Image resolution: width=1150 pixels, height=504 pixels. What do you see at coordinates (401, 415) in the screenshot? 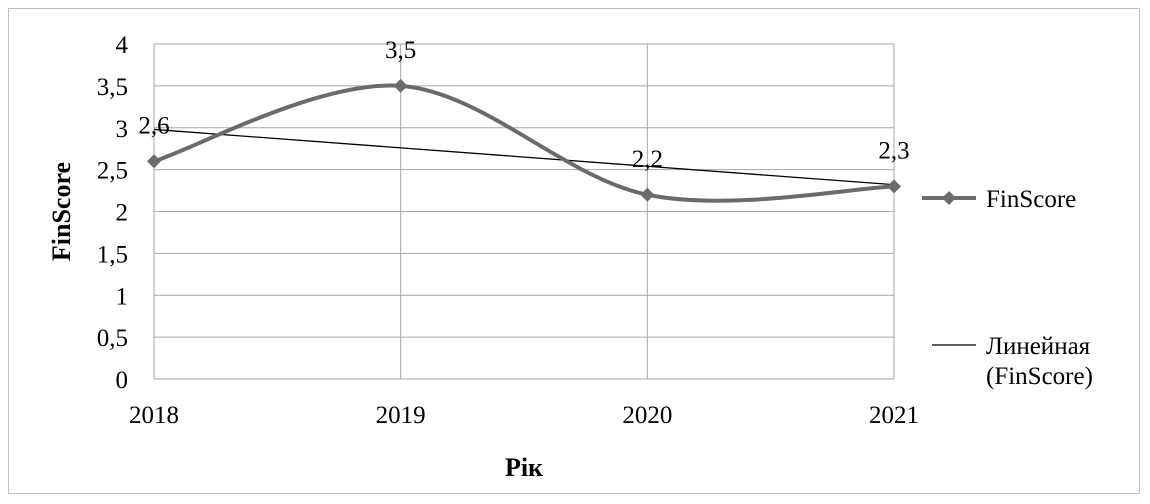
I see `x-tick-label: 2019` at bounding box center [401, 415].